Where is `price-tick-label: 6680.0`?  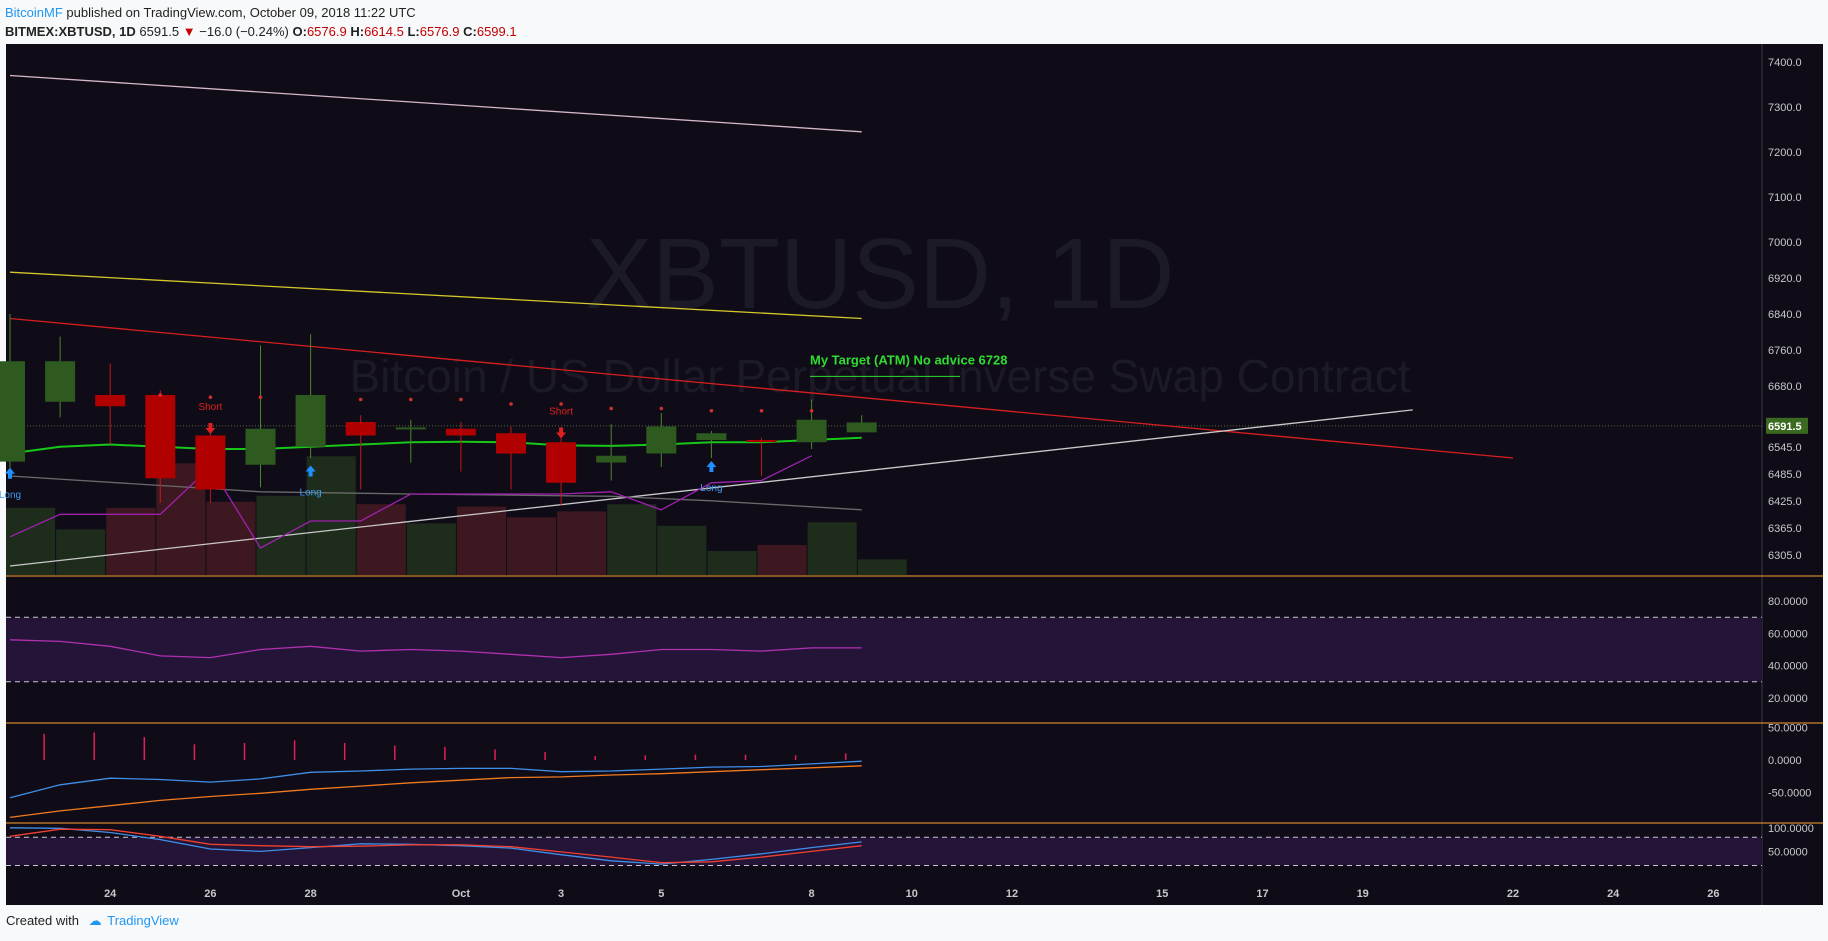 price-tick-label: 6680.0 is located at coordinates (1785, 387).